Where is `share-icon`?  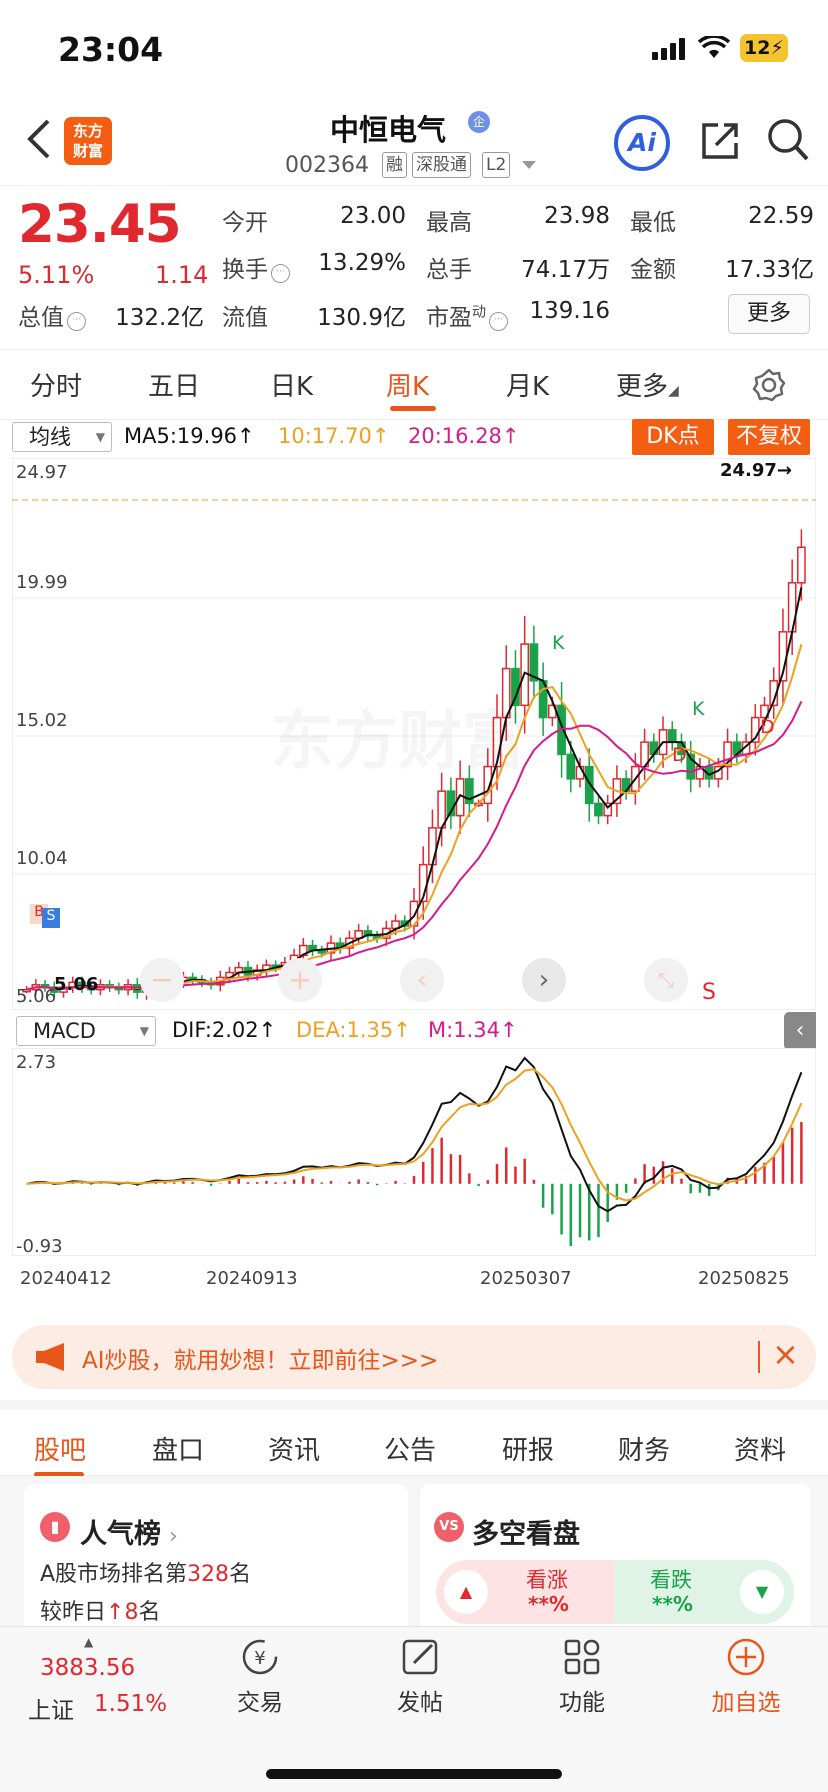 share-icon is located at coordinates (720, 141).